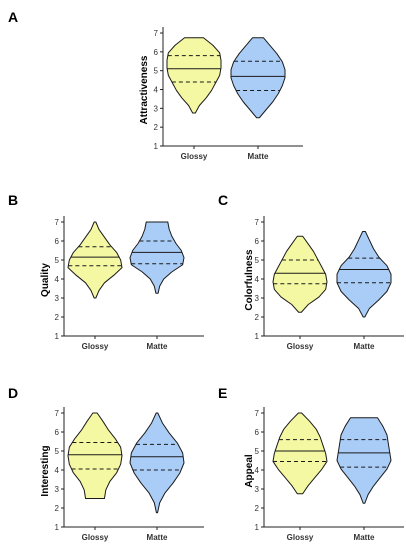  Describe the element at coordinates (222, 393) in the screenshot. I see `panel-letter: E` at that location.